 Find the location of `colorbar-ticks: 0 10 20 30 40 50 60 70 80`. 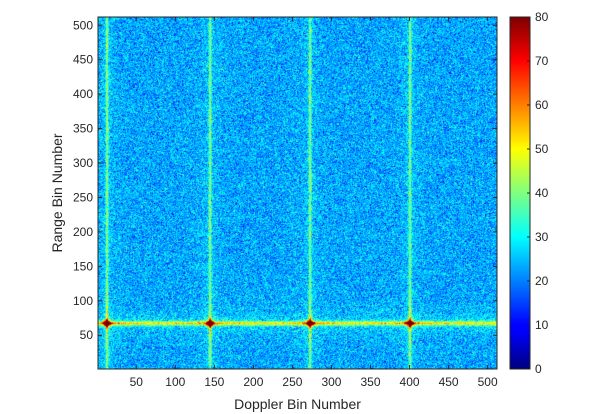

colorbar-ticks: 0 10 20 30 40 50 60 70 80 is located at coordinates (538, 193).